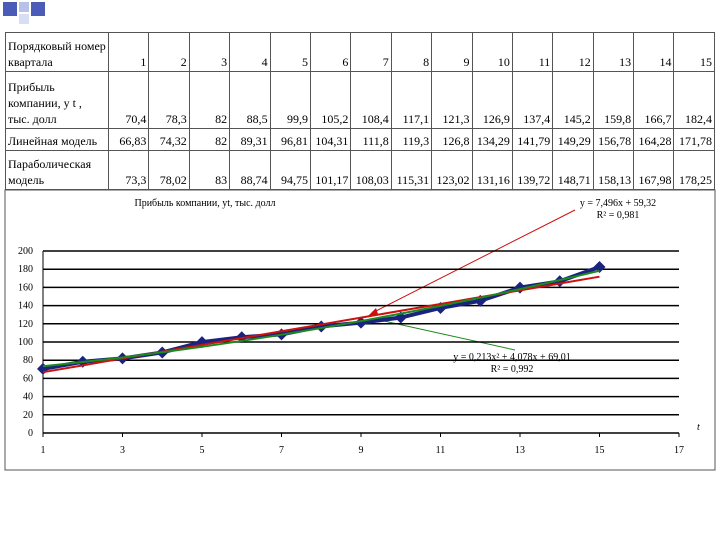 The image size is (720, 540). I want to click on table-cell: 6, so click(330, 52).